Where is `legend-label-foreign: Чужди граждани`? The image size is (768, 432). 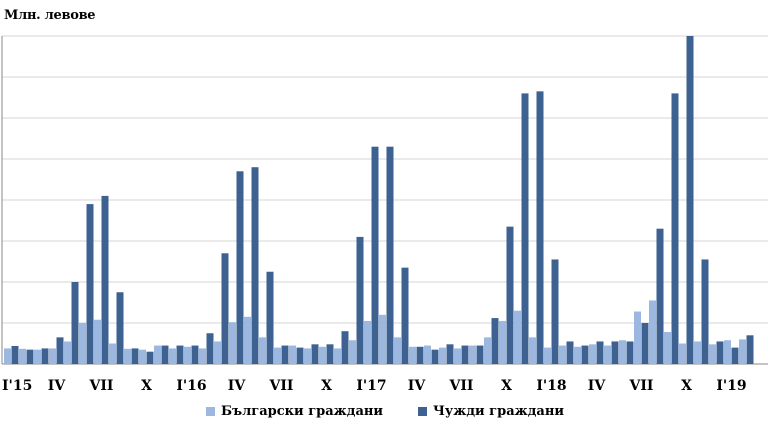 legend-label-foreign: Чужди граждани is located at coordinates (499, 411).